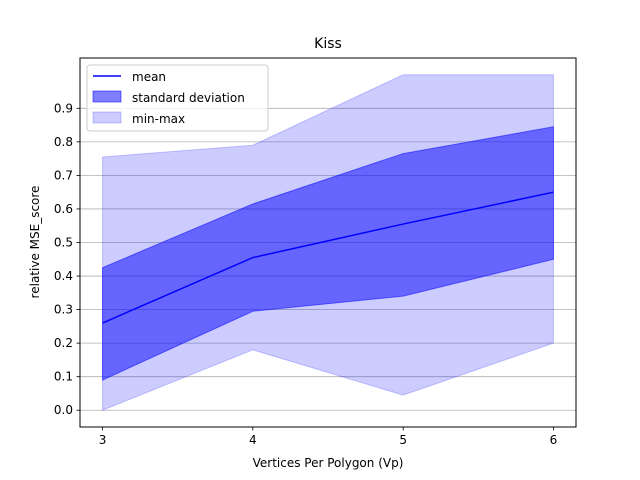 Image resolution: width=640 pixels, height=480 pixels. What do you see at coordinates (328, 463) in the screenshot?
I see `x-axis-label: Vertices Per Polygon (Vp)` at bounding box center [328, 463].